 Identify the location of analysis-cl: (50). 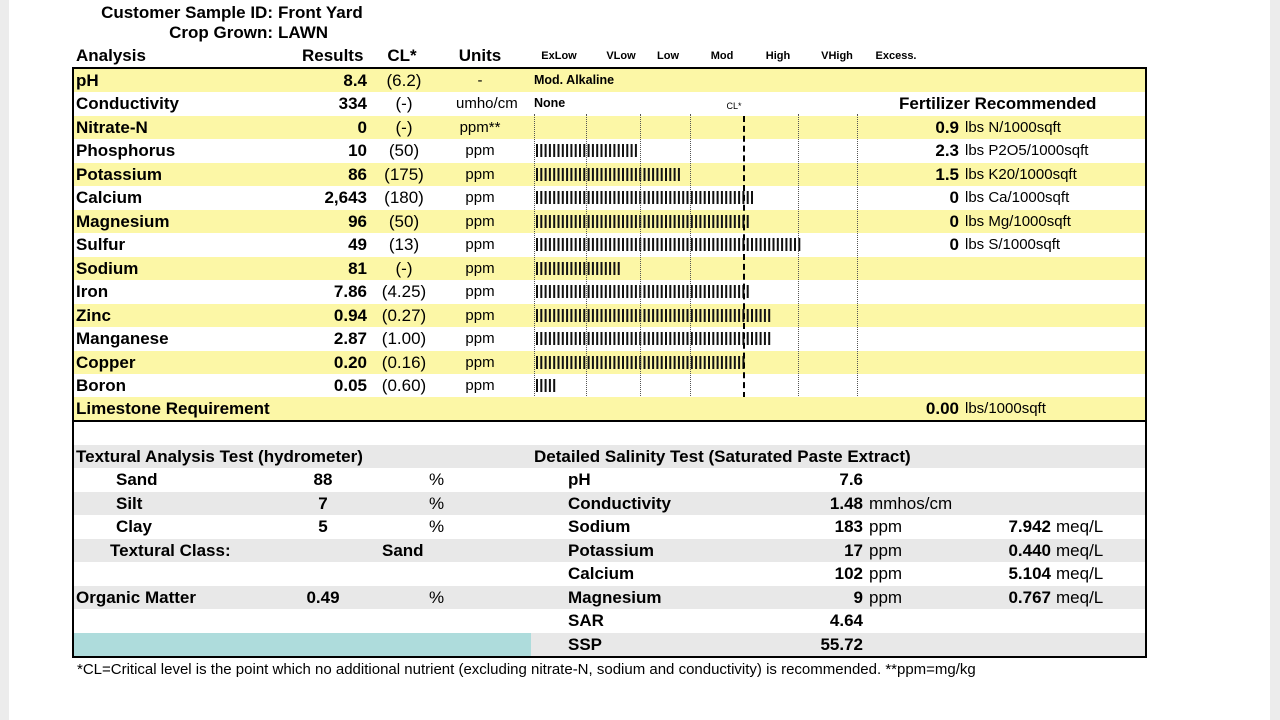
(404, 221).